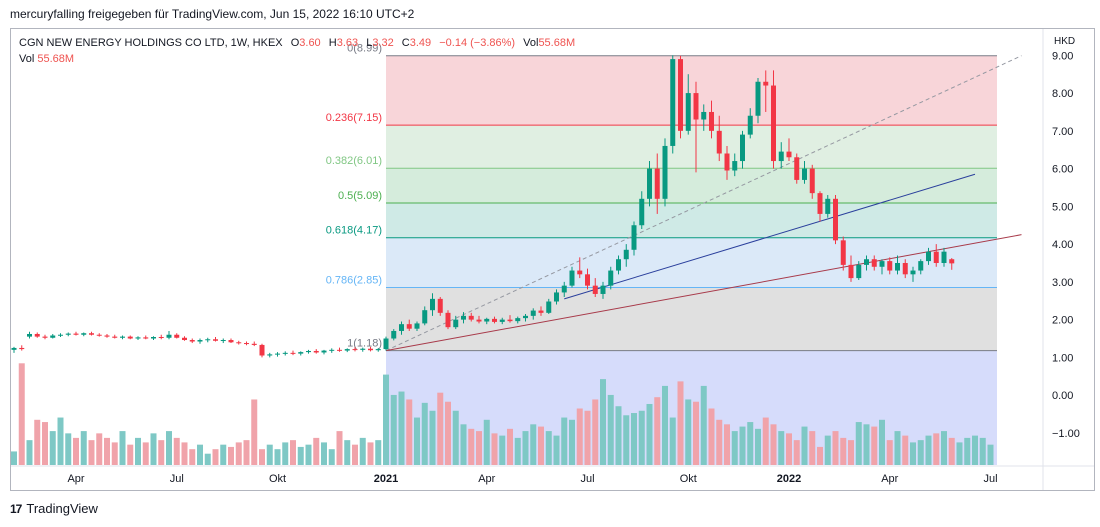 The image size is (1100, 527). Describe the element at coordinates (889, 479) in the screenshot. I see `x-tick-label: Apr` at that location.